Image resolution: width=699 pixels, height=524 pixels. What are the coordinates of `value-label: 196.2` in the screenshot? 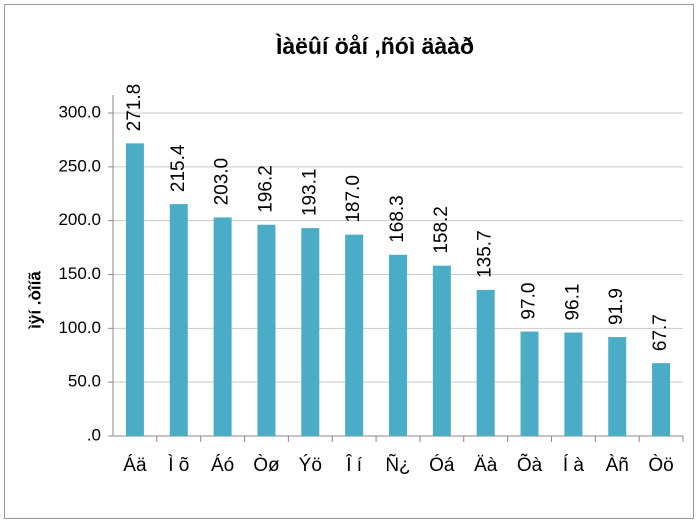 It's located at (265, 189).